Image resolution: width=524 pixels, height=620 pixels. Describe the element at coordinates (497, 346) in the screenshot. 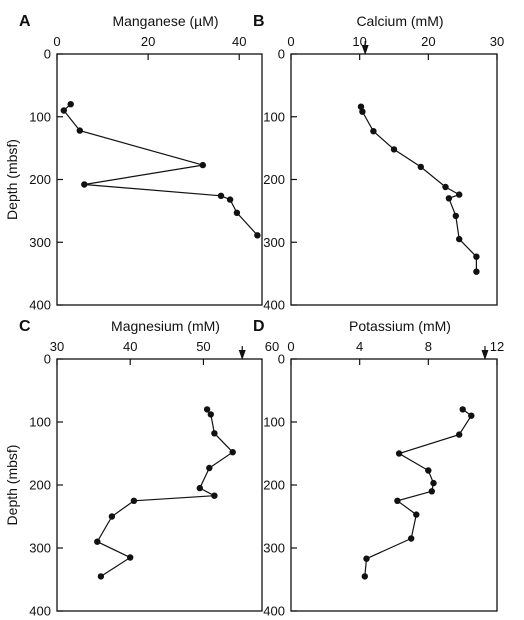

I see `x-tick-label: 12` at that location.